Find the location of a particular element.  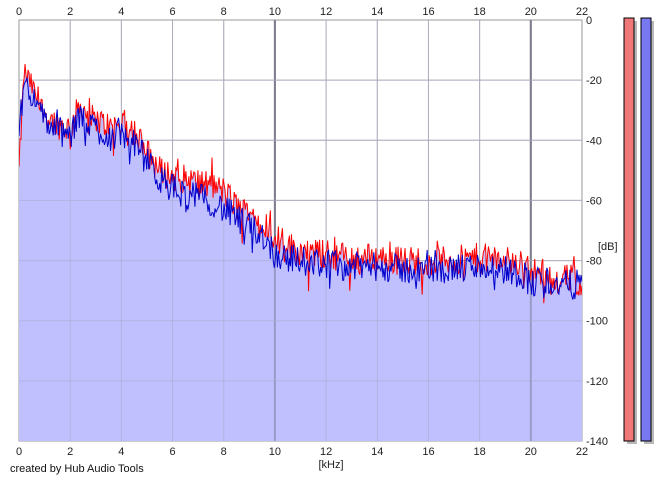

y-tick-label: -40 is located at coordinates (594, 141).